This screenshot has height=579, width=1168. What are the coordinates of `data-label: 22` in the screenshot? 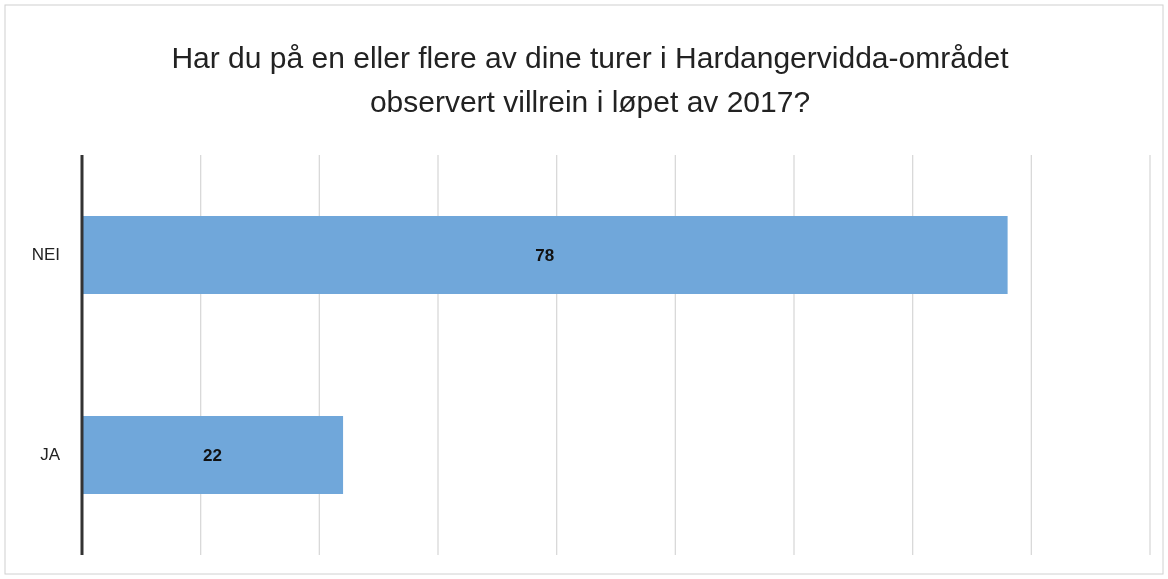 It's located at (212, 455).